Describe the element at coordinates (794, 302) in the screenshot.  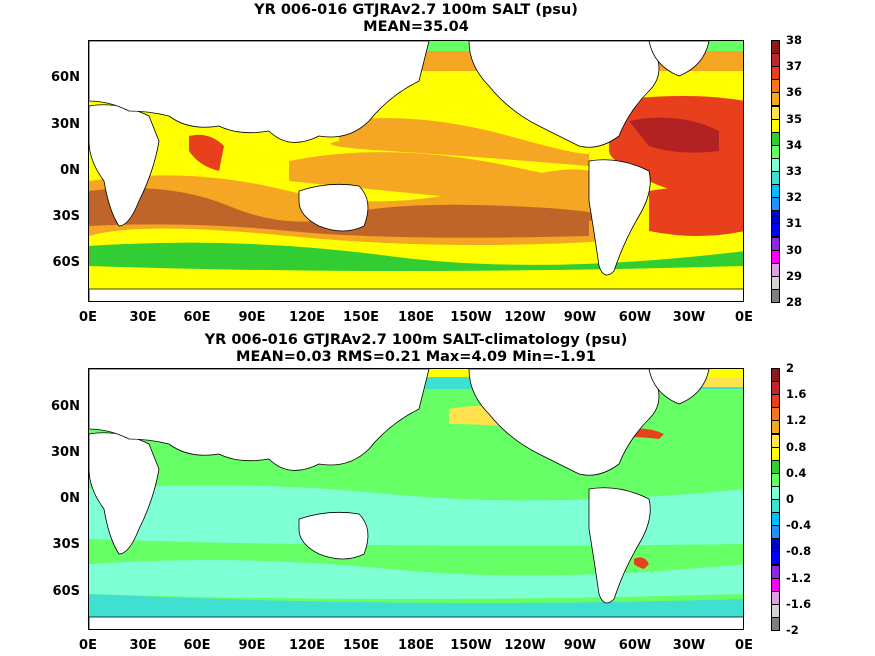
I see `colorbar-tick-label: 28` at that location.